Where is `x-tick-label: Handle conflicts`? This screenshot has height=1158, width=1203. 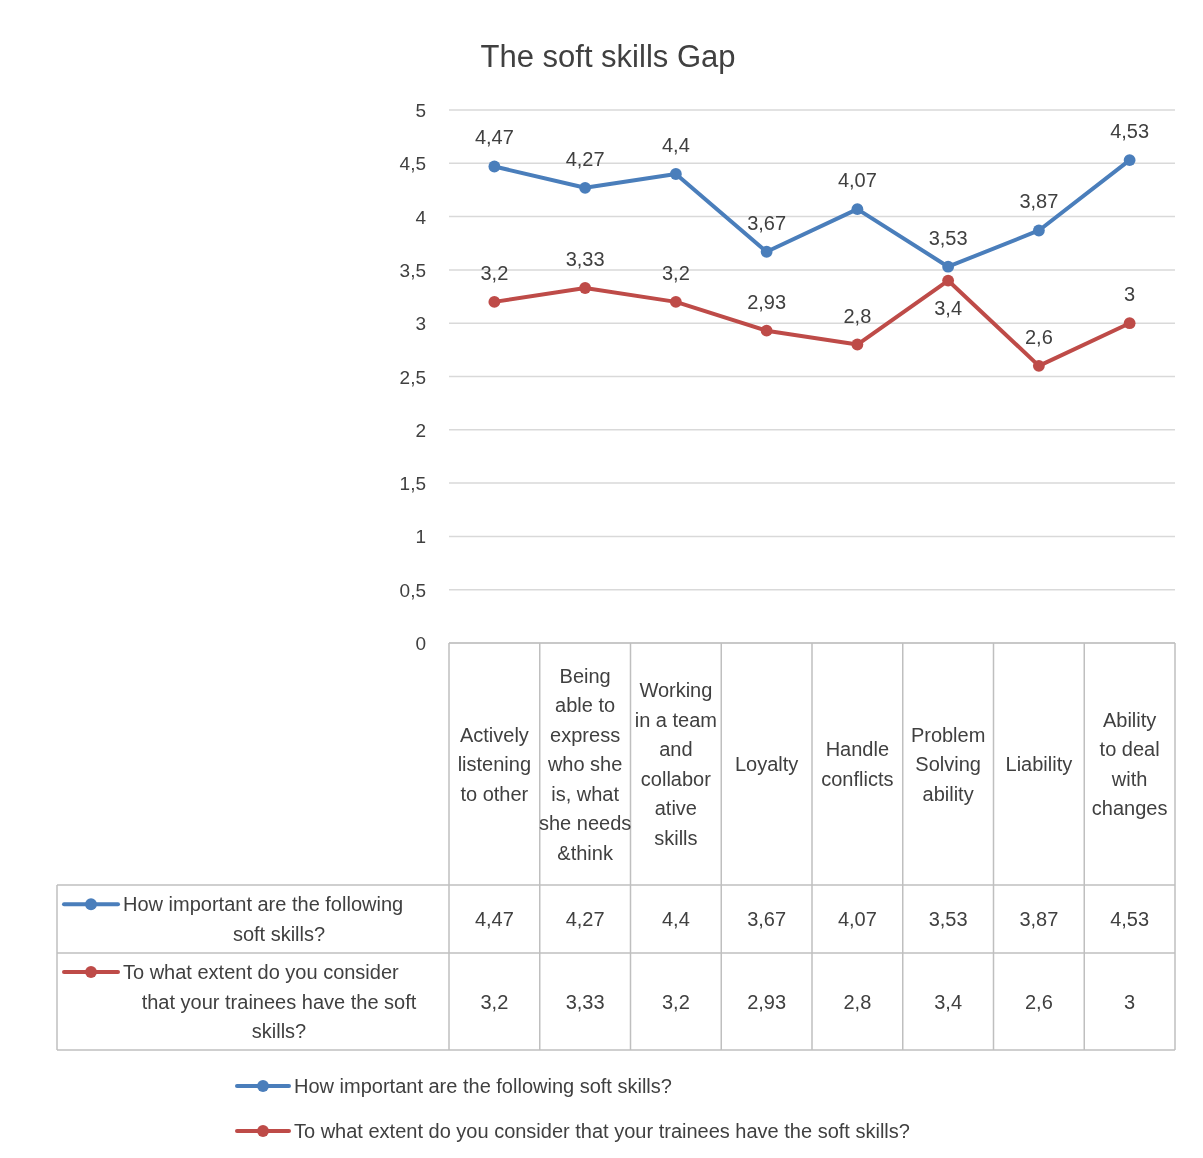
x-tick-label: Handle conflicts is located at coordinates (857, 764).